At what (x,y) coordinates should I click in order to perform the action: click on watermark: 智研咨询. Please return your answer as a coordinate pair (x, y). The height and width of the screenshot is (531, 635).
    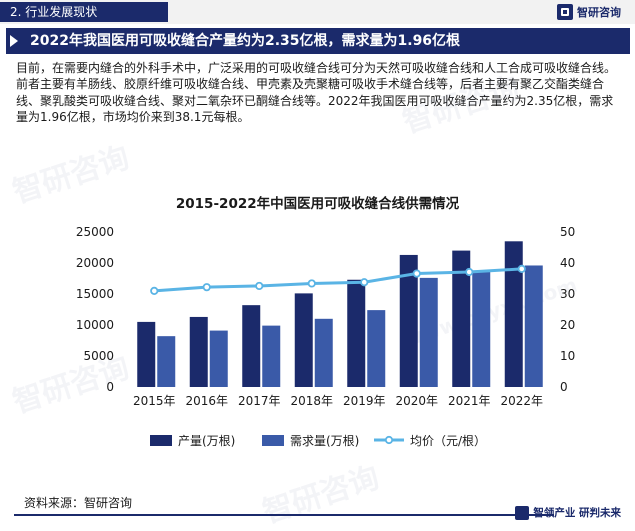
    Looking at the image, I should click on (321, 495).